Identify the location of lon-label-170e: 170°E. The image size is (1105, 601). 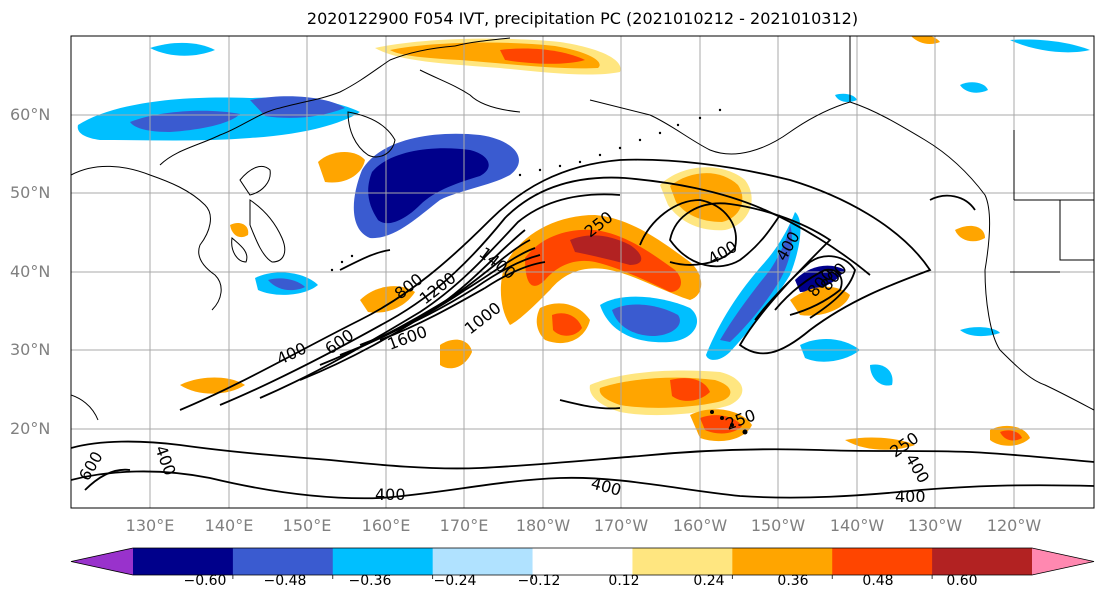
(464, 525).